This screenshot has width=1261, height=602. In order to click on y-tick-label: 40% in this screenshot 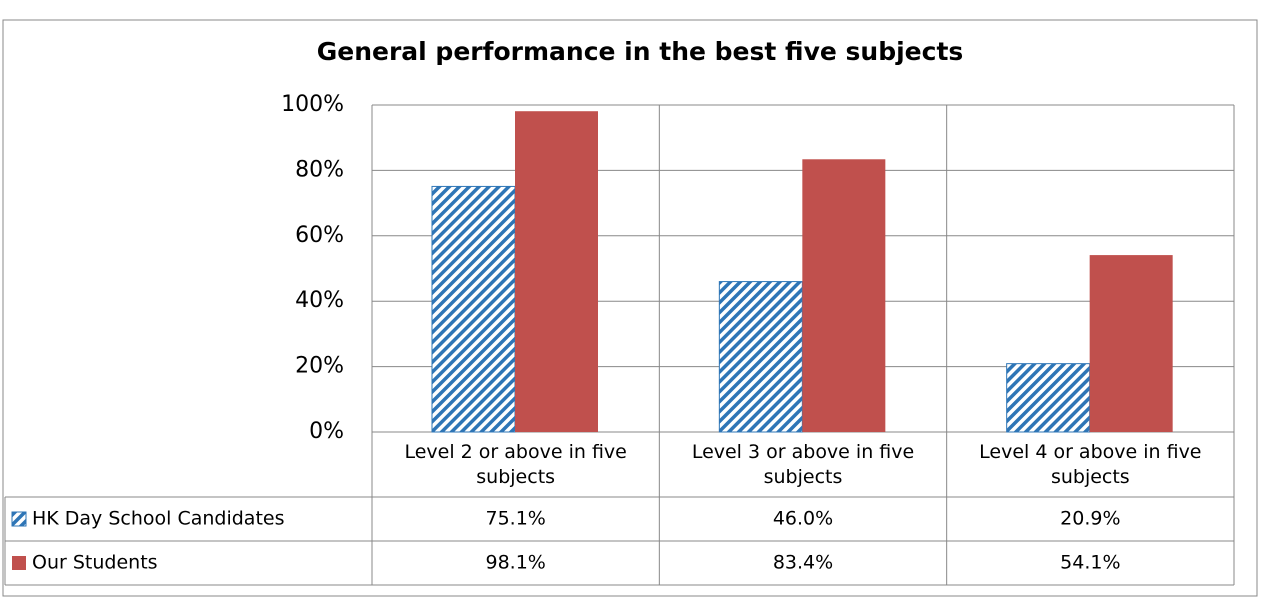, I will do `click(319, 300)`.